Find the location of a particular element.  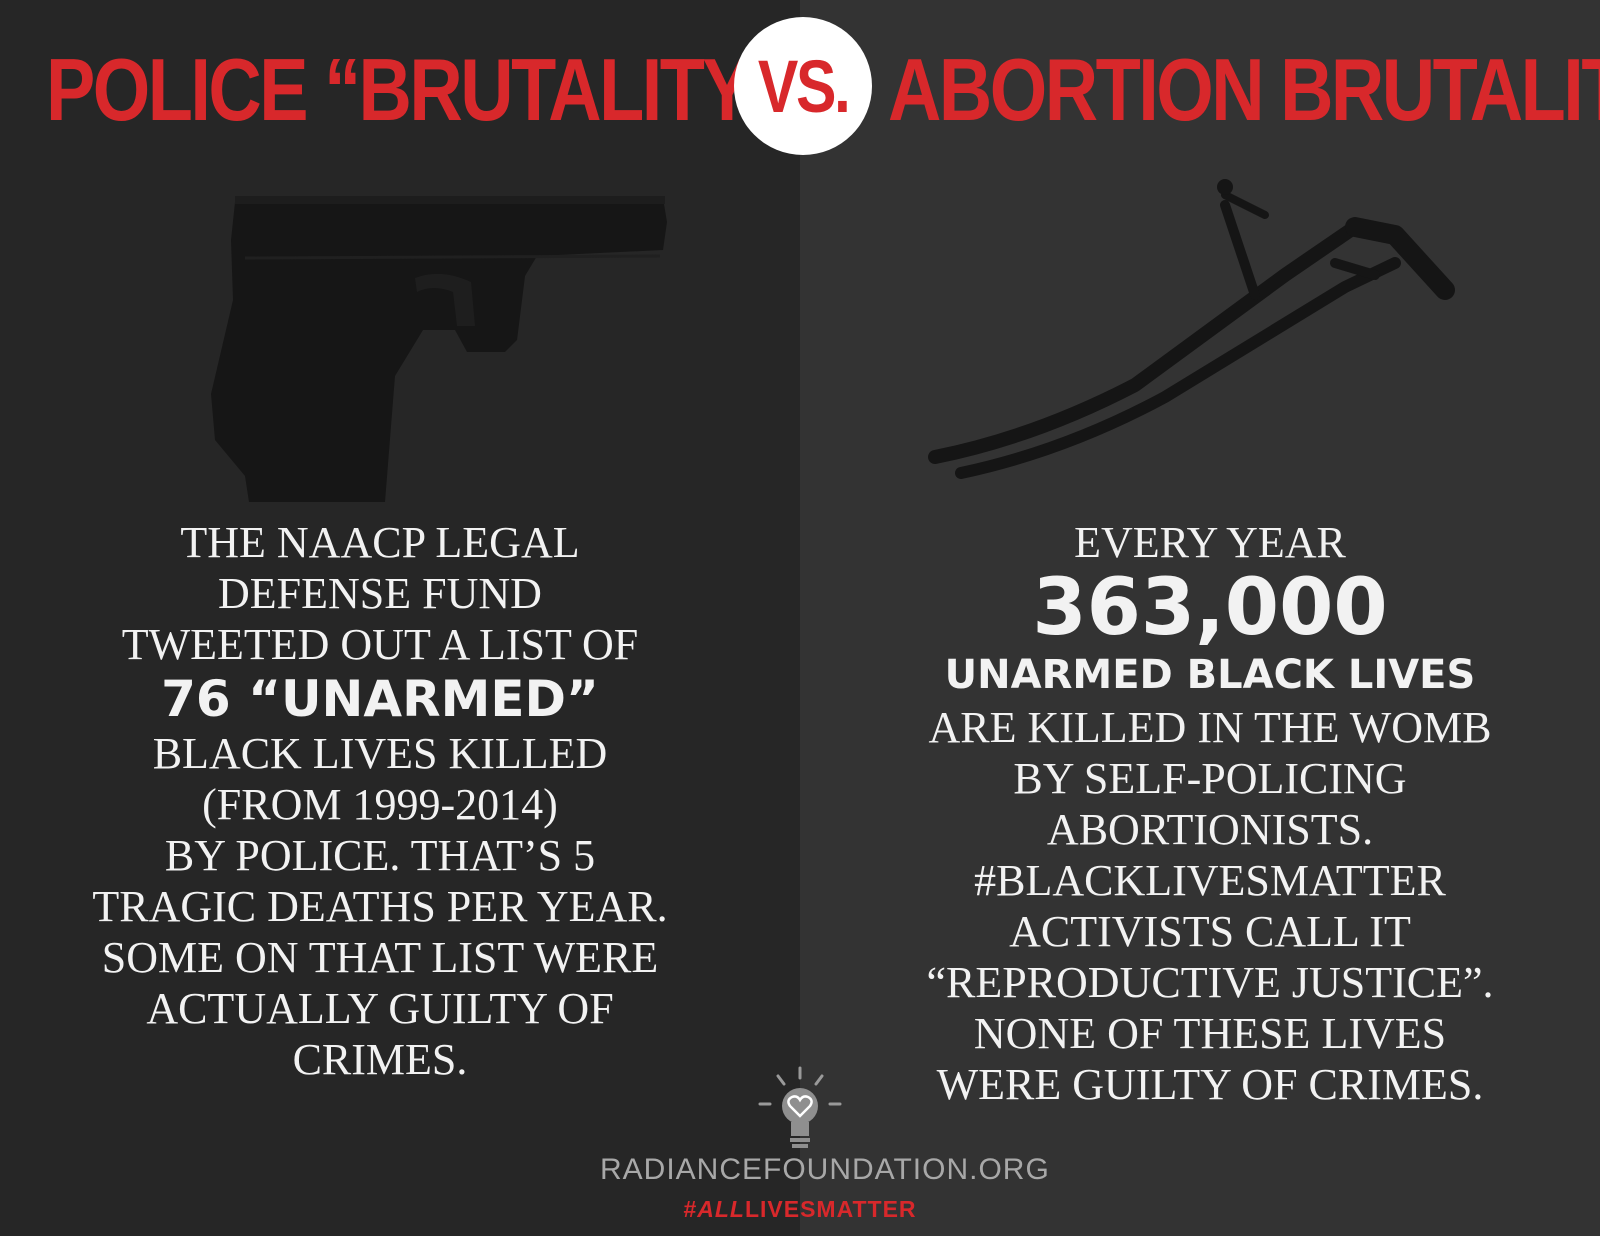

hashtag-rest: LIVESMATTER is located at coordinates (830, 1209).